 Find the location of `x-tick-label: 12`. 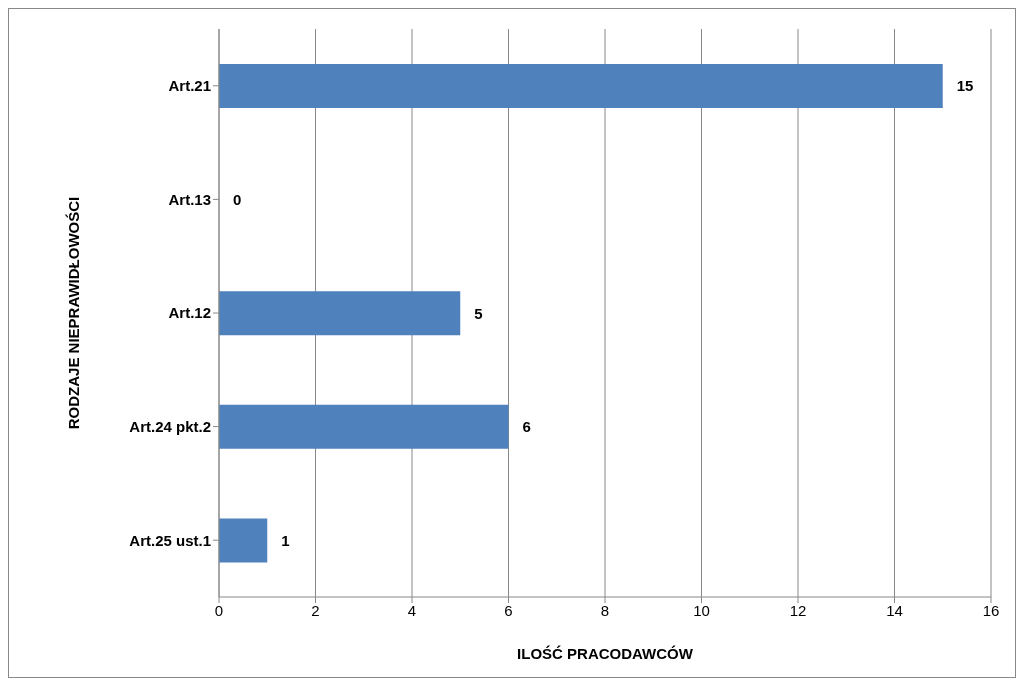

x-tick-label: 12 is located at coordinates (798, 610).